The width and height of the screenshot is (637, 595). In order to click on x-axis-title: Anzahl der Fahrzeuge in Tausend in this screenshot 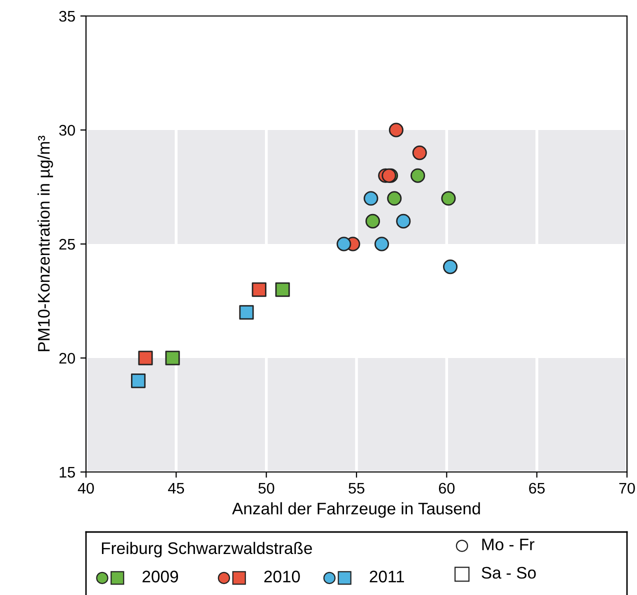, I will do `click(356, 510)`.